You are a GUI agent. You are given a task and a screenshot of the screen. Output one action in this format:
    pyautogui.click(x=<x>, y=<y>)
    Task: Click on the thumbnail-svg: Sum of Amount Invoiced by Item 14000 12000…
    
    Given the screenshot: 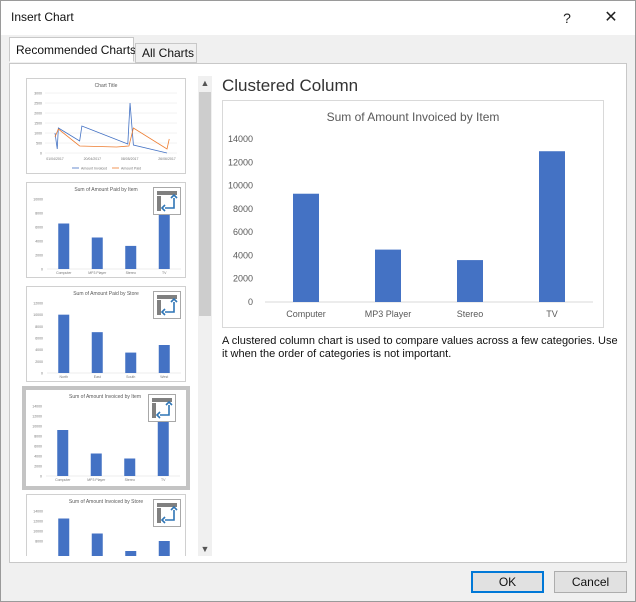 What is the action you would take?
    pyautogui.click(x=106, y=438)
    